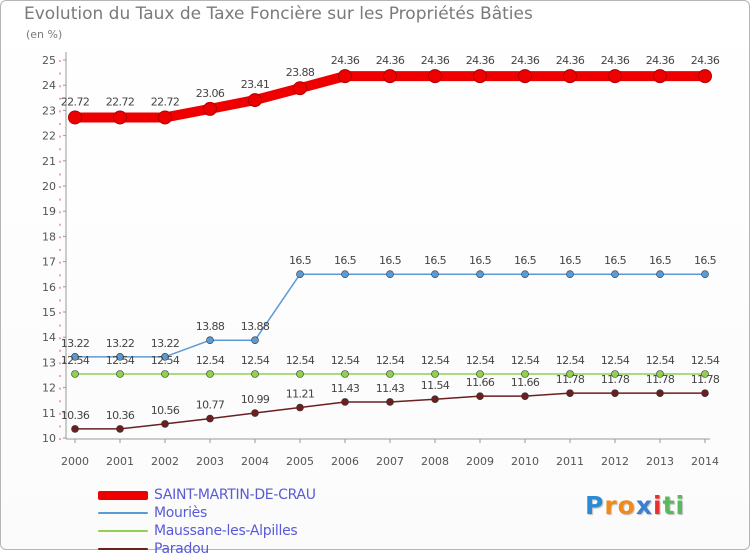  Describe the element at coordinates (210, 93) in the screenshot. I see `data-label: 23.06` at that location.